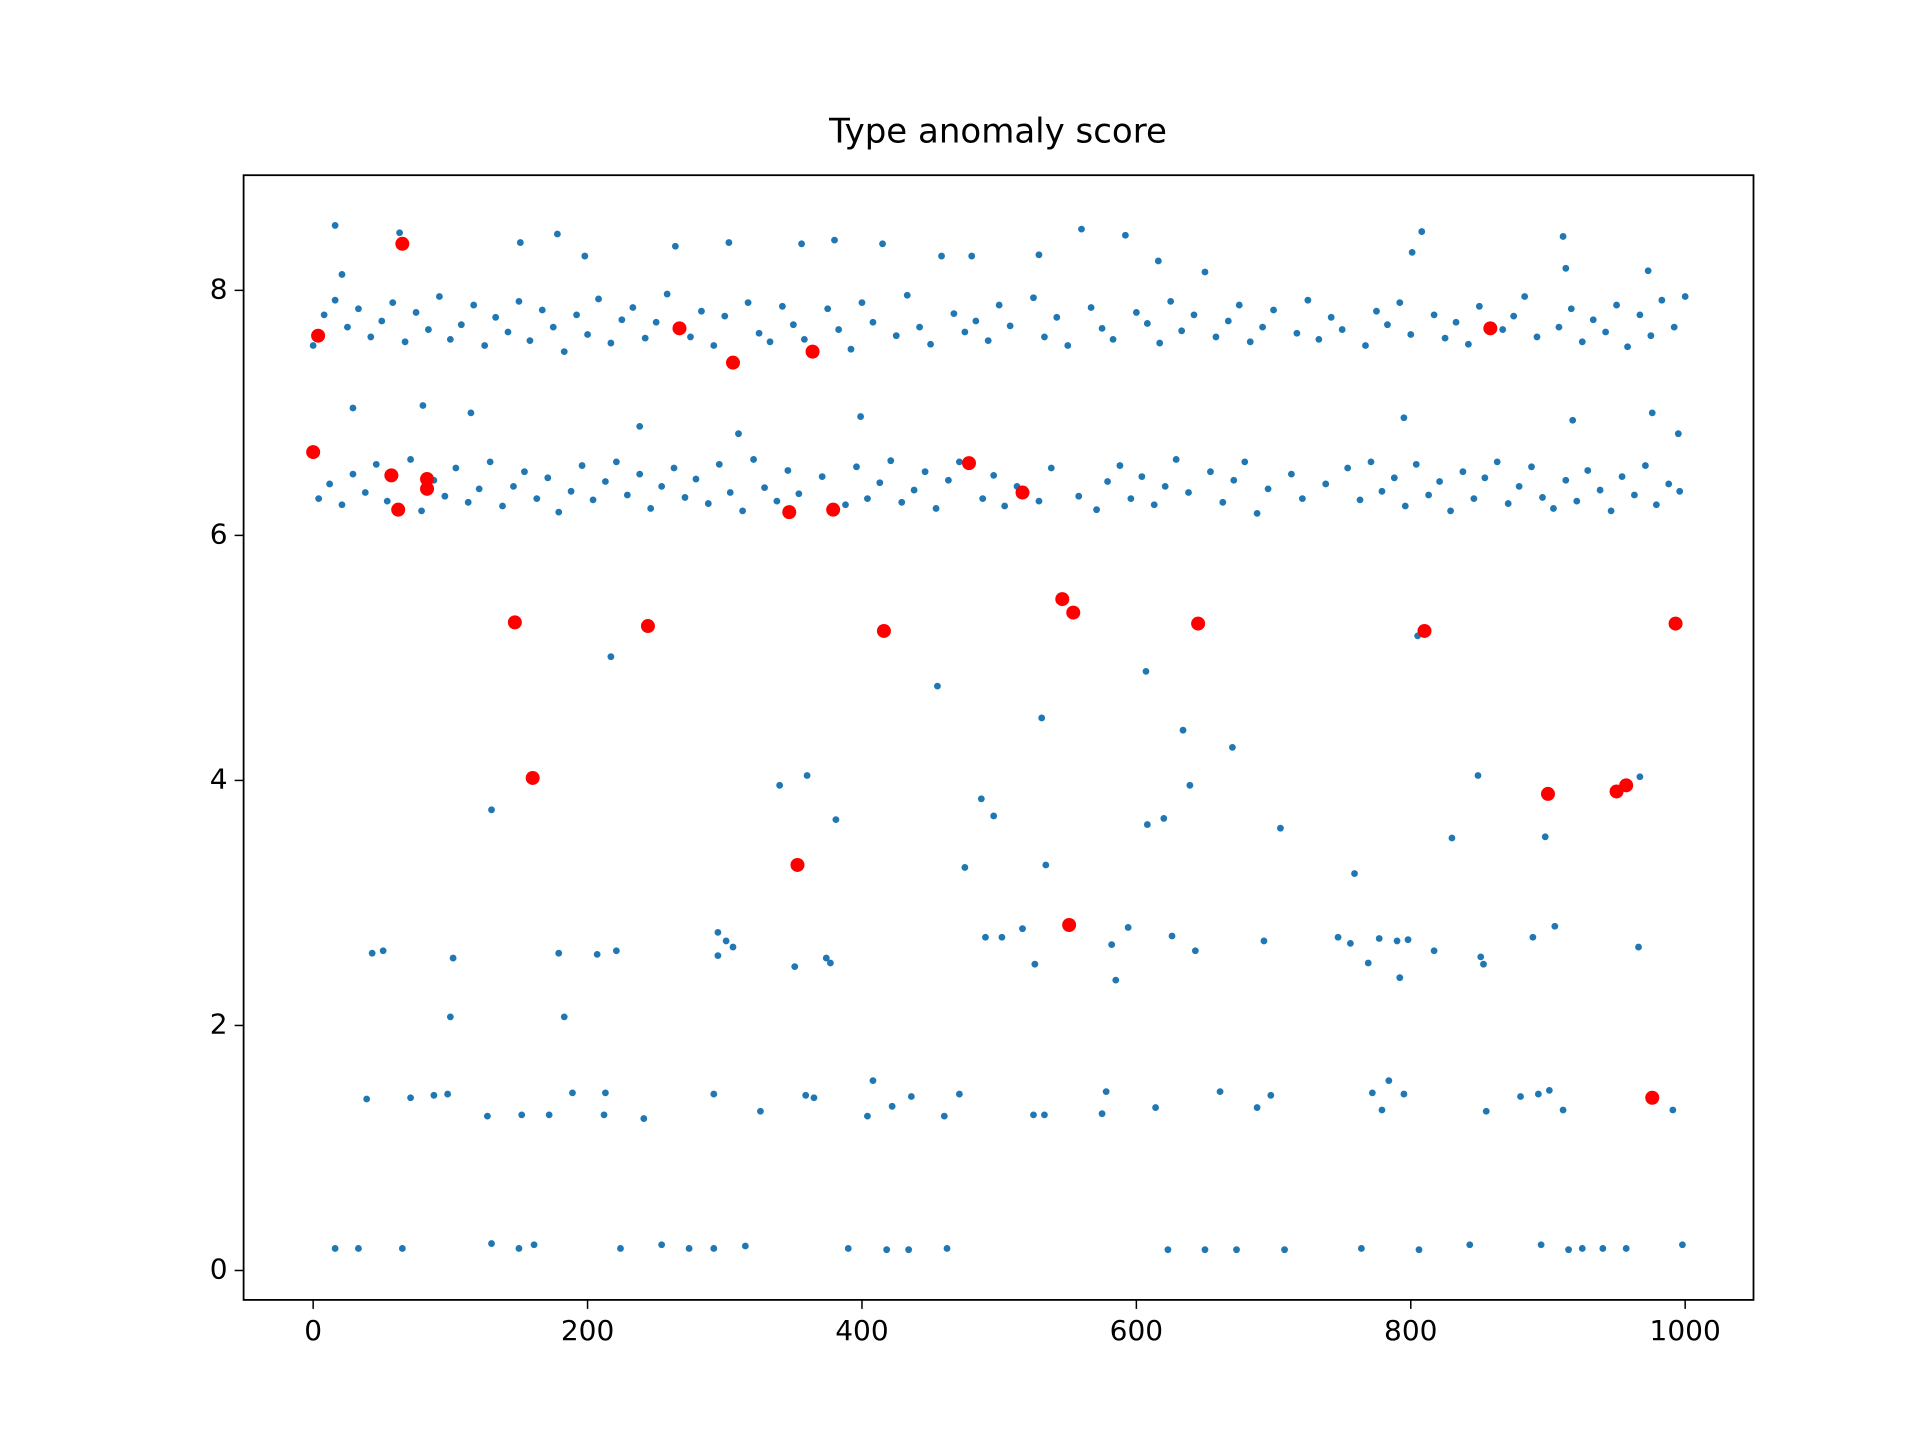  I want to click on x-tick-label: 600, so click(1136, 1330).